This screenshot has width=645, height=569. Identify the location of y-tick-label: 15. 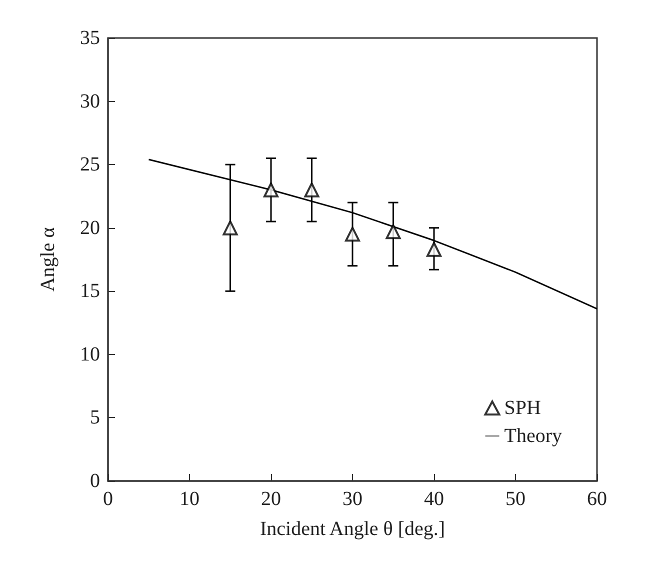
(90, 291).